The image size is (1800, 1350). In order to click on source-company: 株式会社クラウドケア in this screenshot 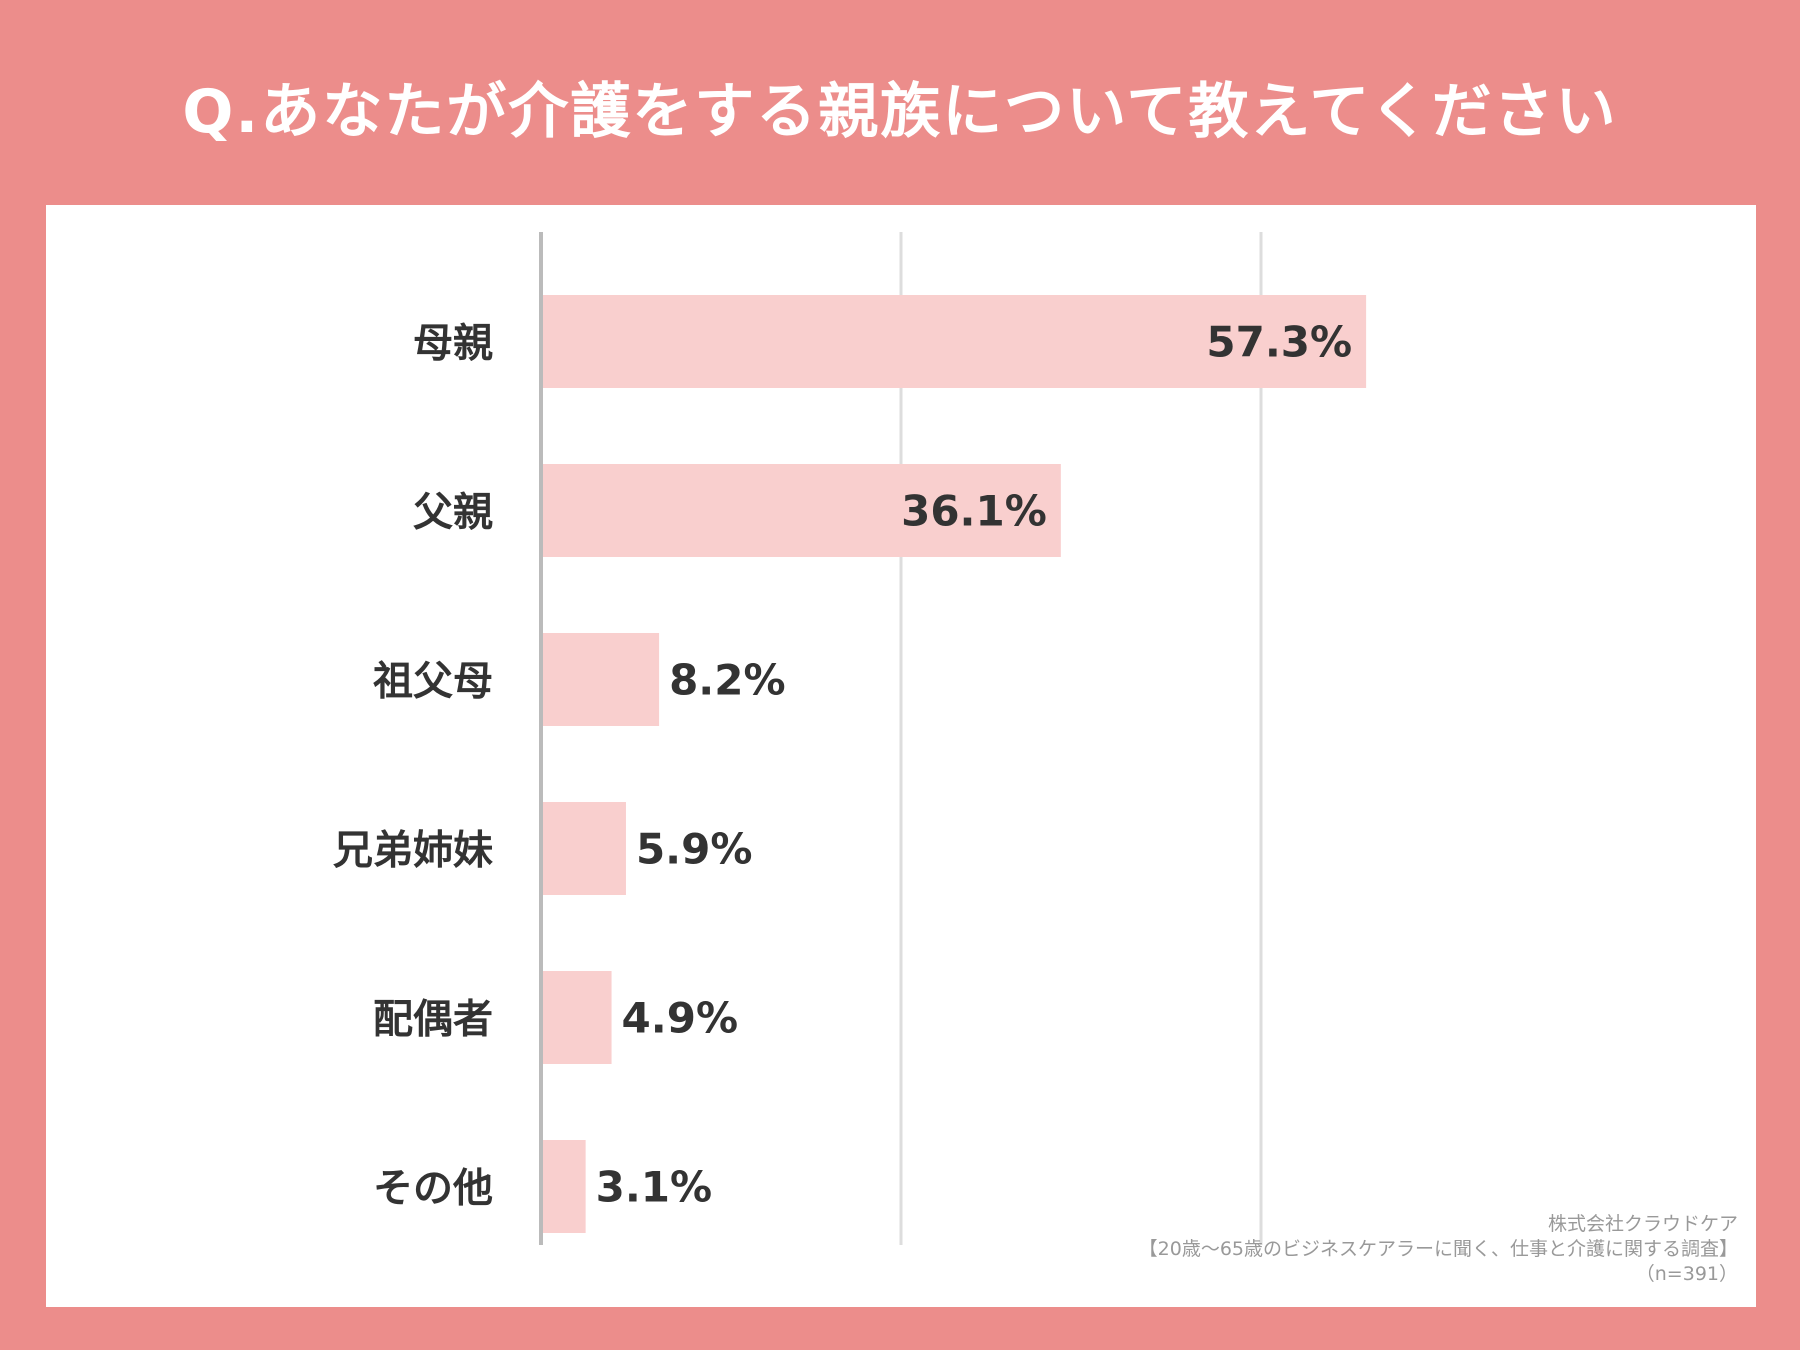, I will do `click(1642, 1224)`.